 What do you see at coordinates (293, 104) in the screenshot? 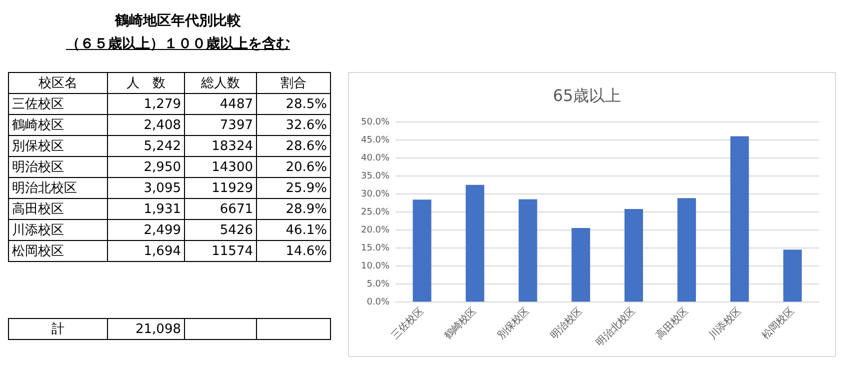
I see `text: 28.5%` at bounding box center [293, 104].